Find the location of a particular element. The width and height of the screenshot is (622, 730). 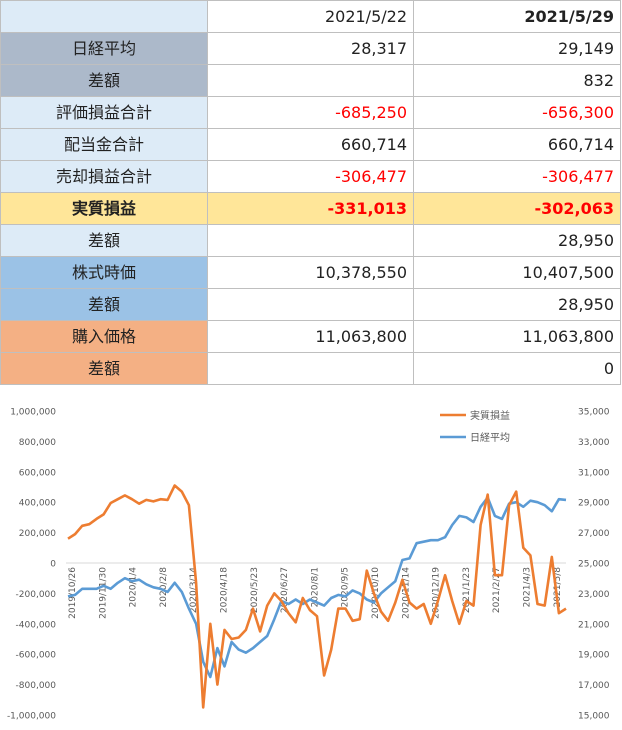

x-tick-label: 2019/10/26 is located at coordinates (73, 593).